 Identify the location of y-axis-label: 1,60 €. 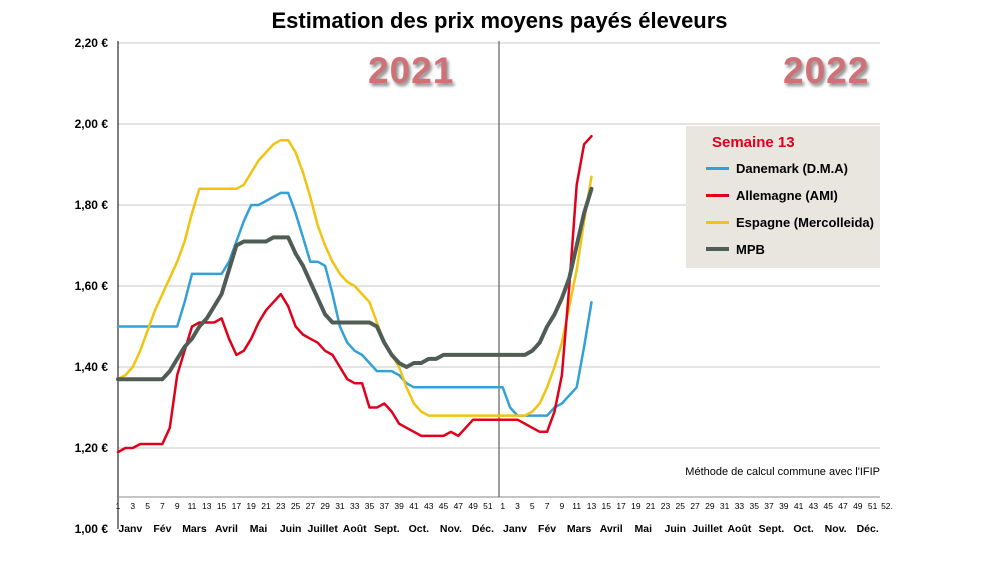
(92, 286).